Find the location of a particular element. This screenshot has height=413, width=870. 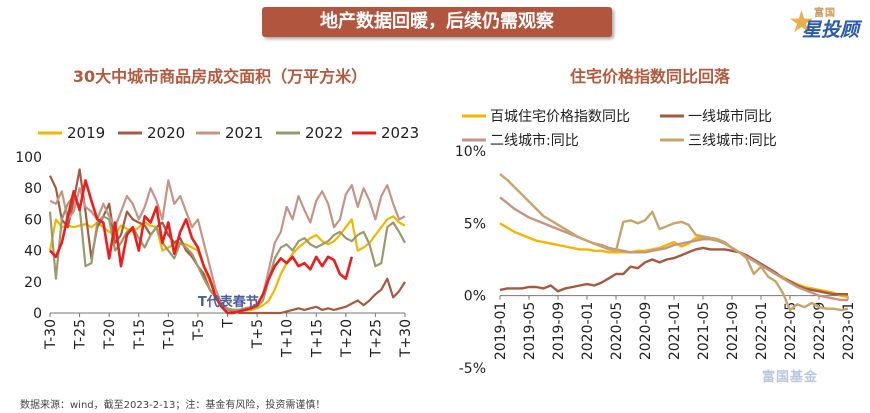

y-tick-label: 0 is located at coordinates (37, 314).